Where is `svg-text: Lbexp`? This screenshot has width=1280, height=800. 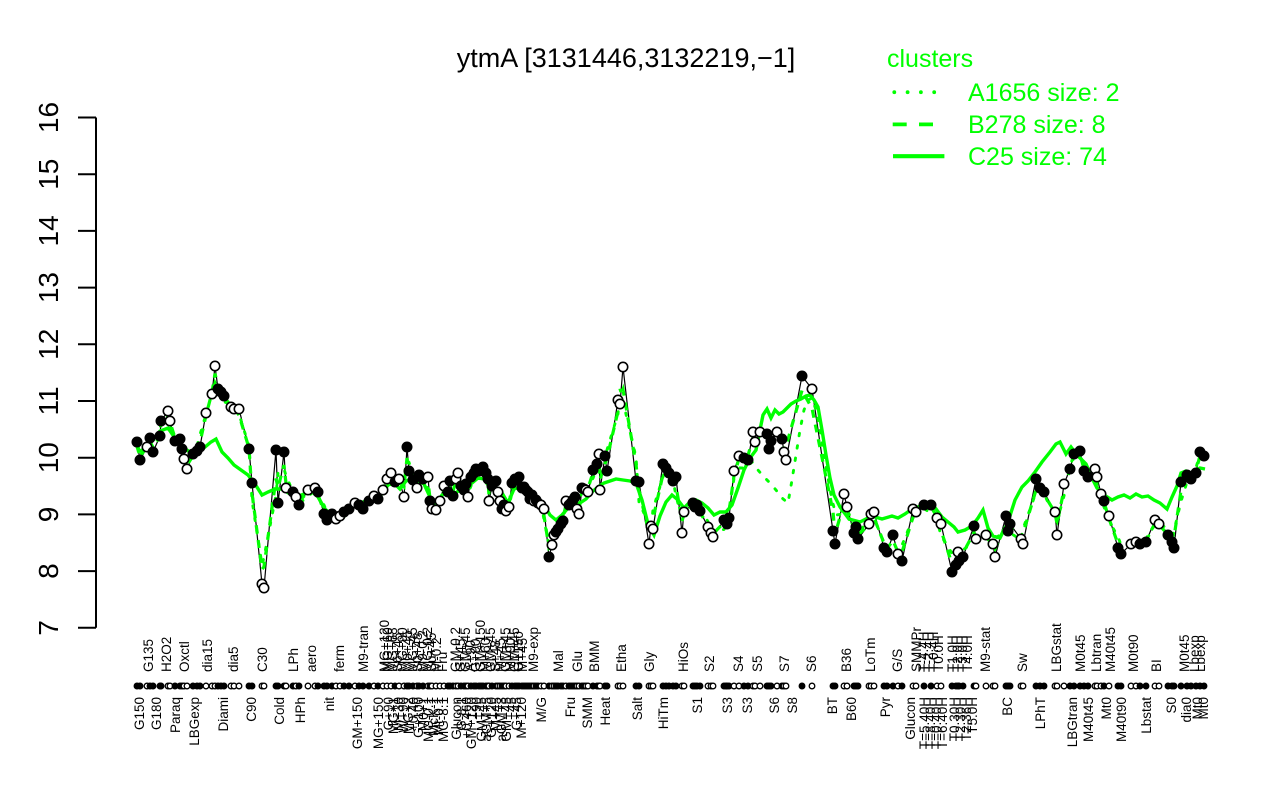 svg-text: Lbexp is located at coordinates (1194, 653).